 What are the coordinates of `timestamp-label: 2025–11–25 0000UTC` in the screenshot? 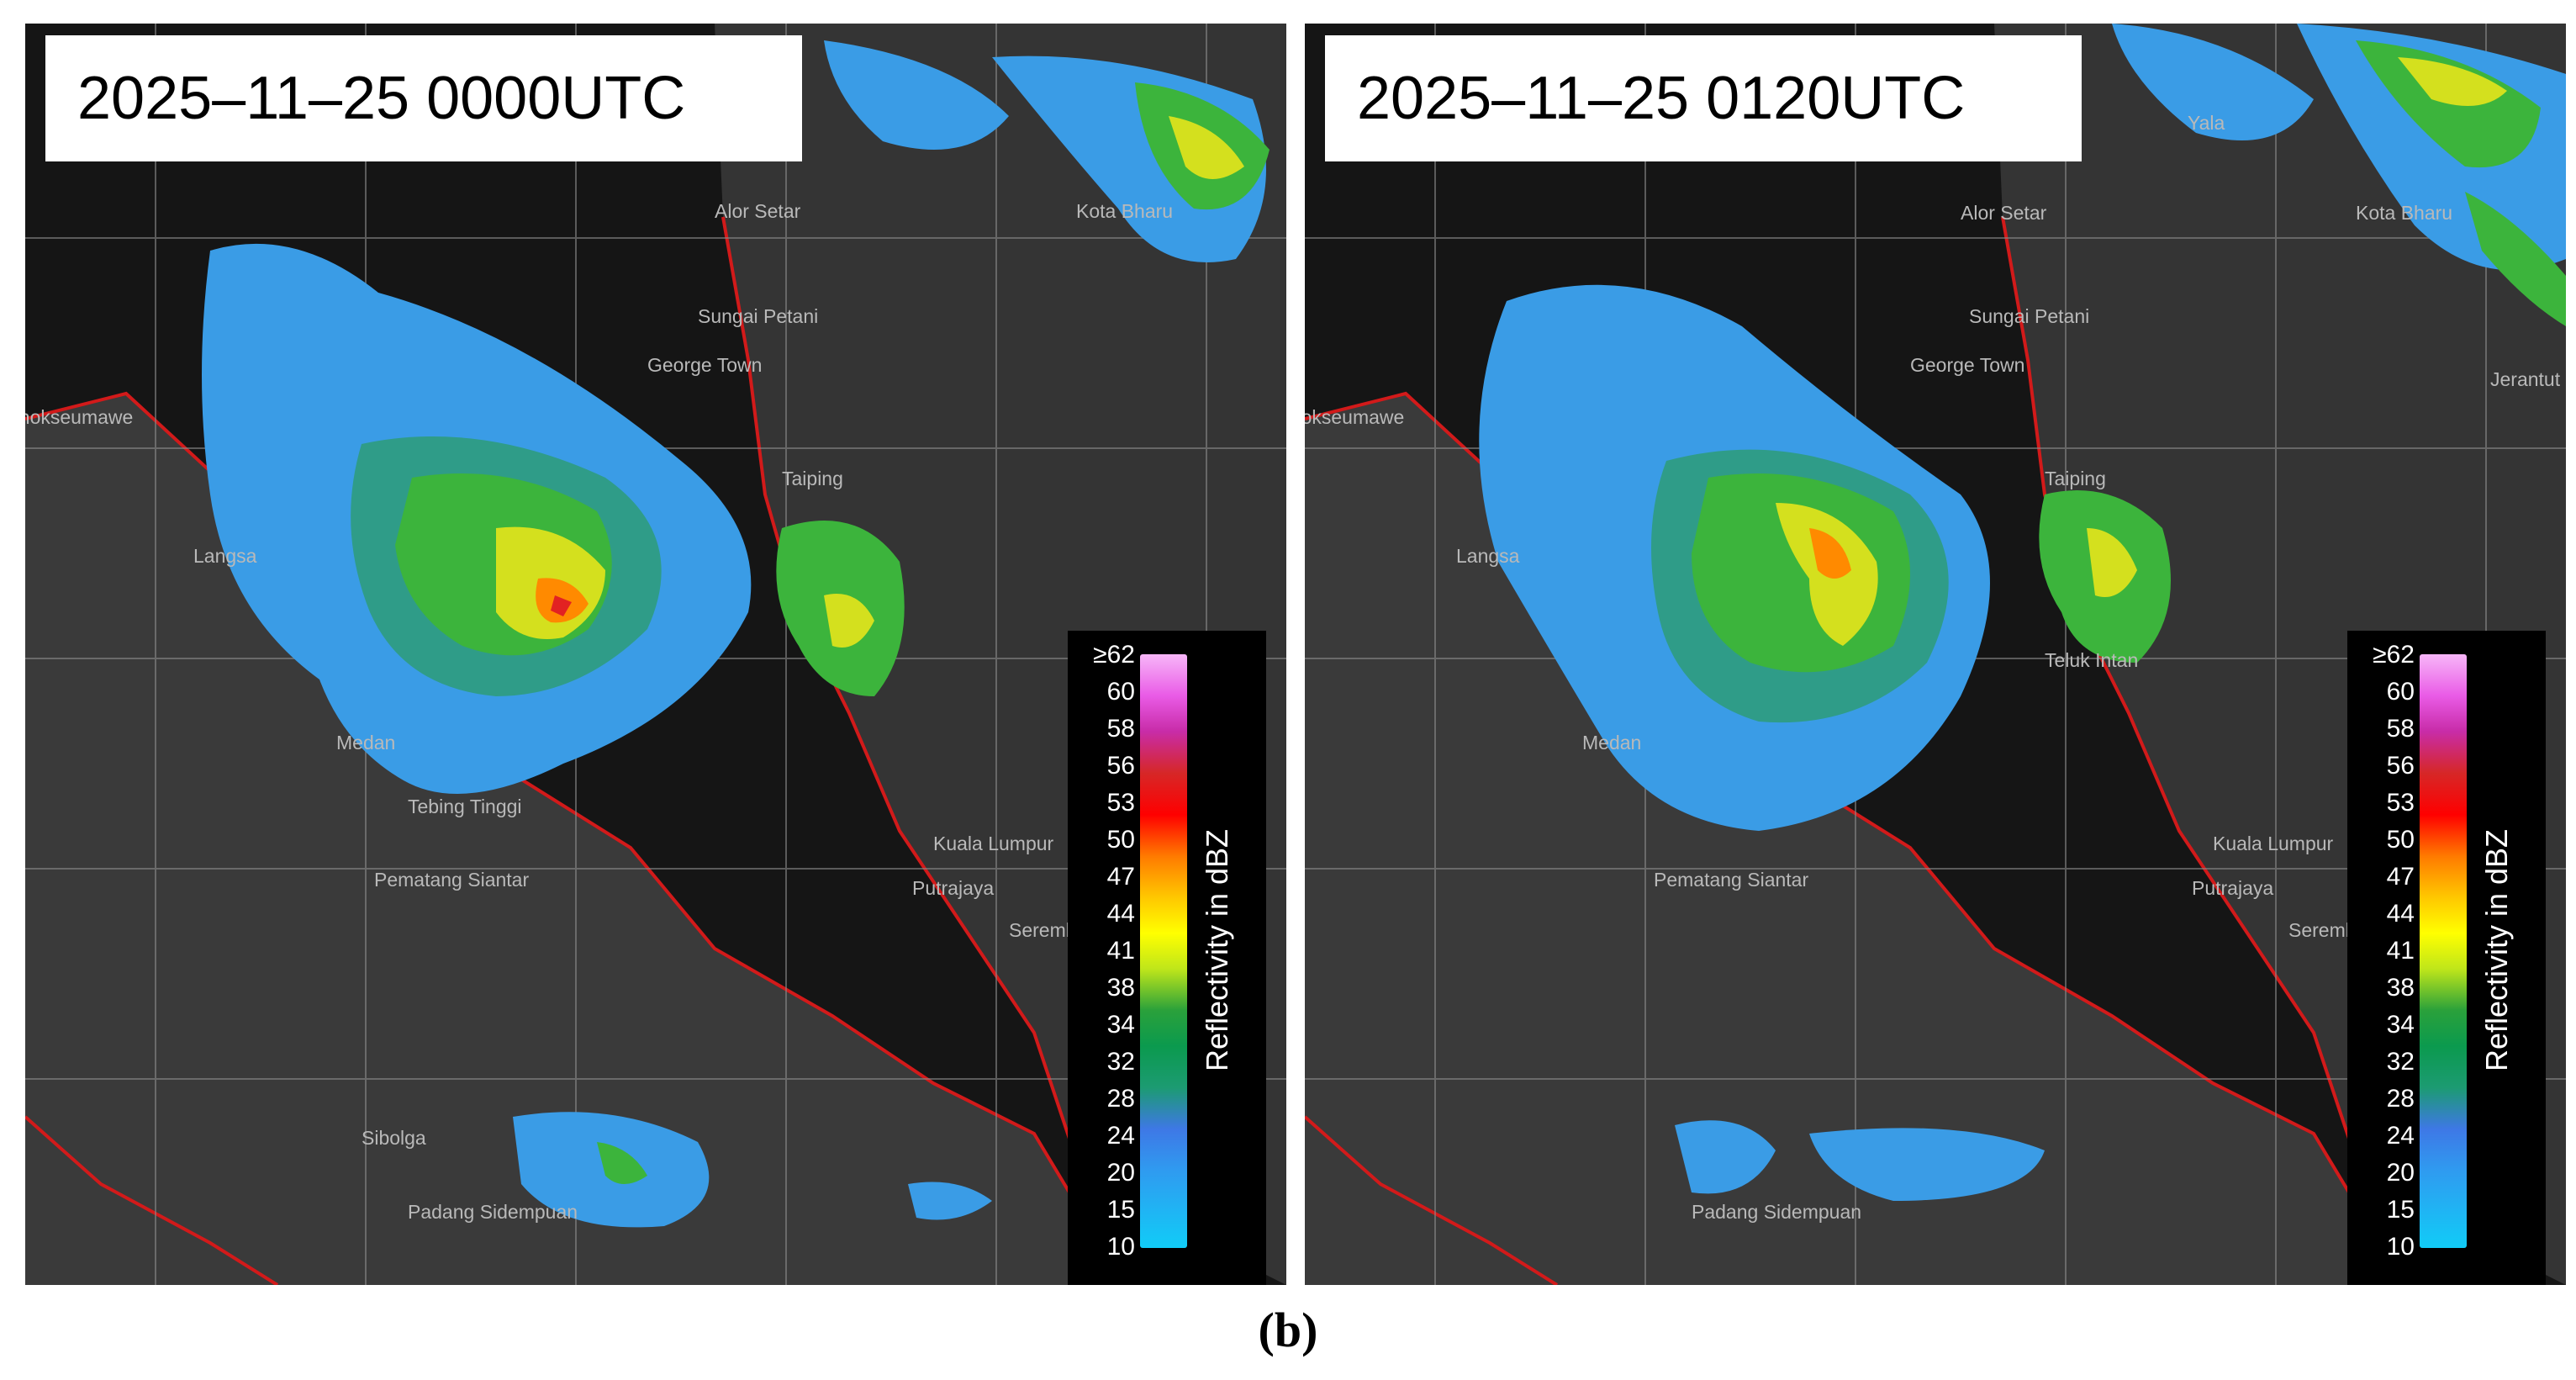 It's located at (423, 98).